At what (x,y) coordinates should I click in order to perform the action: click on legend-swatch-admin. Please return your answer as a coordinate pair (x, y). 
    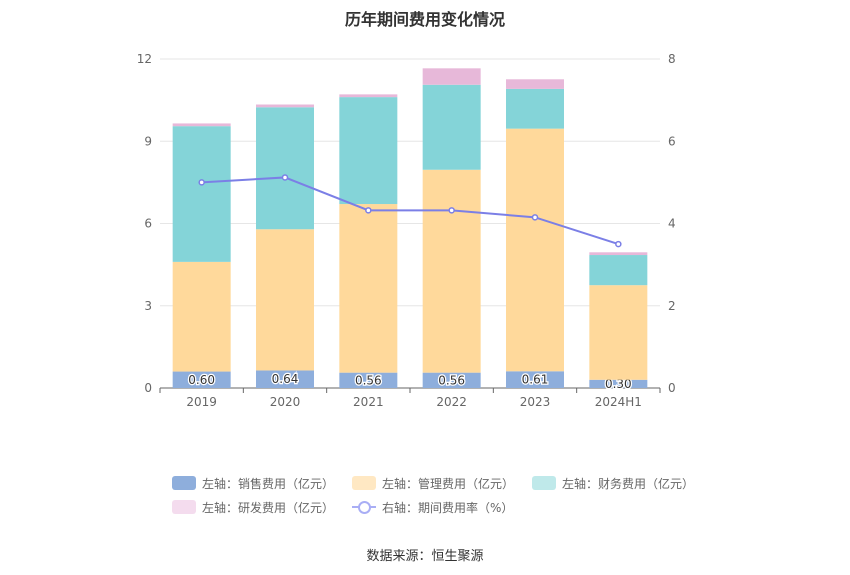
    Looking at the image, I should click on (364, 483).